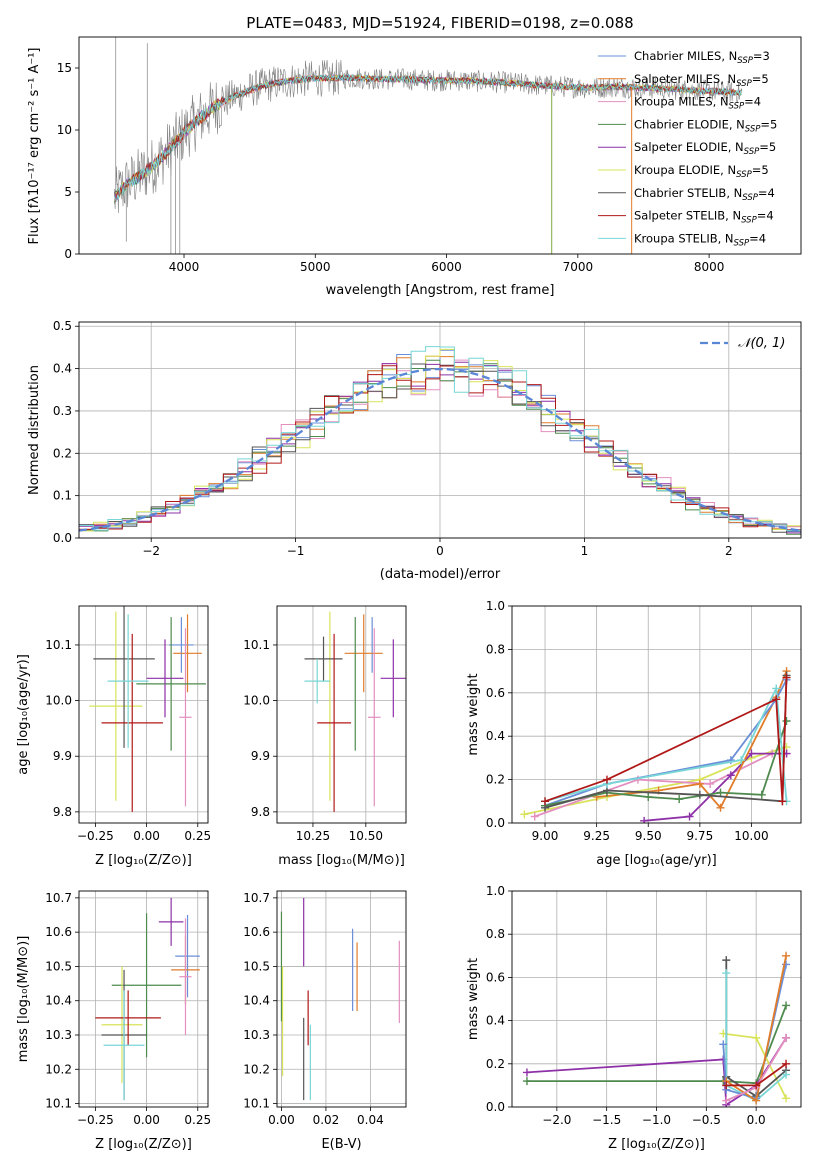  Describe the element at coordinates (701, 80) in the screenshot. I see `legend-entry: Salpeter MILES, NSSP=5` at that location.